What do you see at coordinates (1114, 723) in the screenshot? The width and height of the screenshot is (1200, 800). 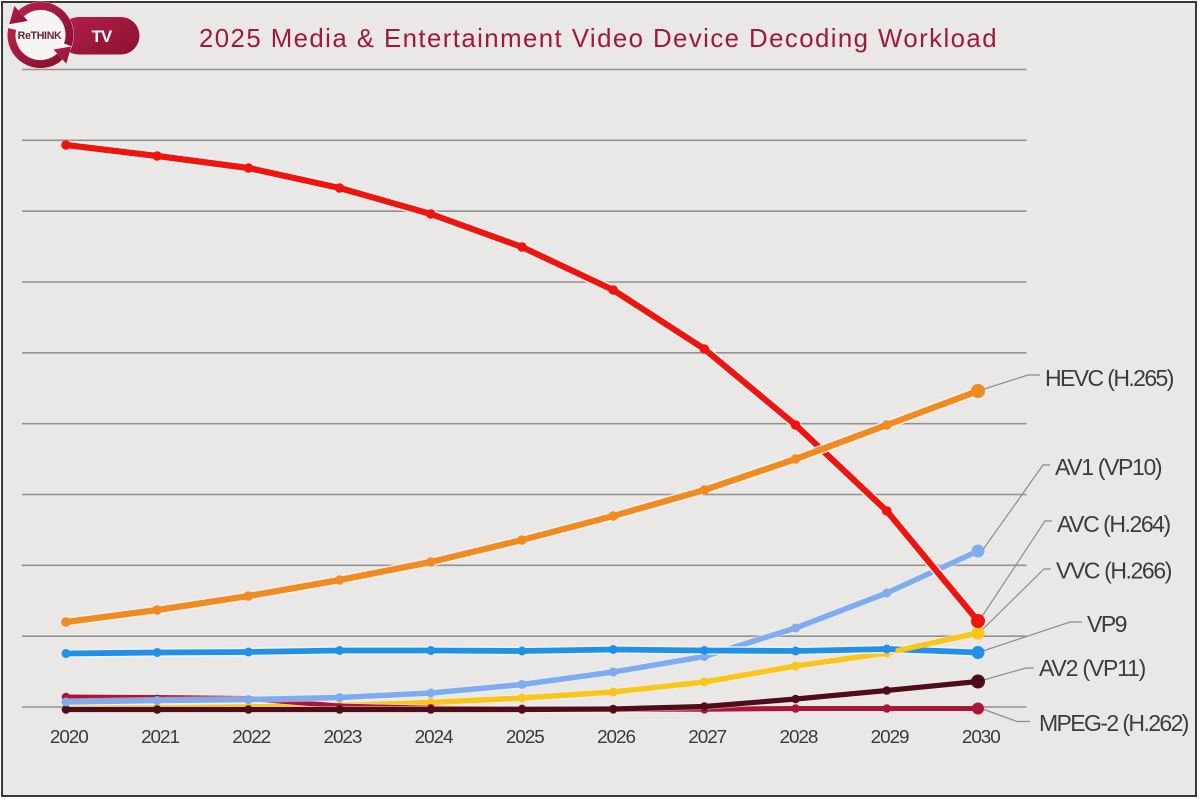 I see `svg-text: MPEG-2 (H.262)` at bounding box center [1114, 723].